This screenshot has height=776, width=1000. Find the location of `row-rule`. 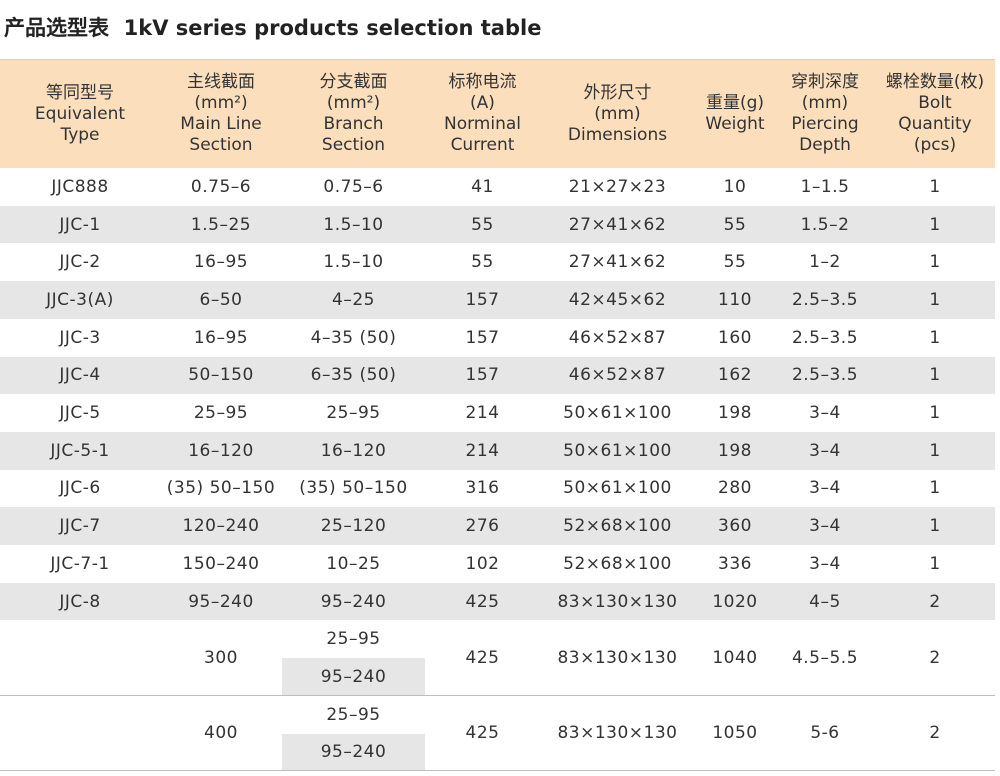

row-rule is located at coordinates (497, 695).